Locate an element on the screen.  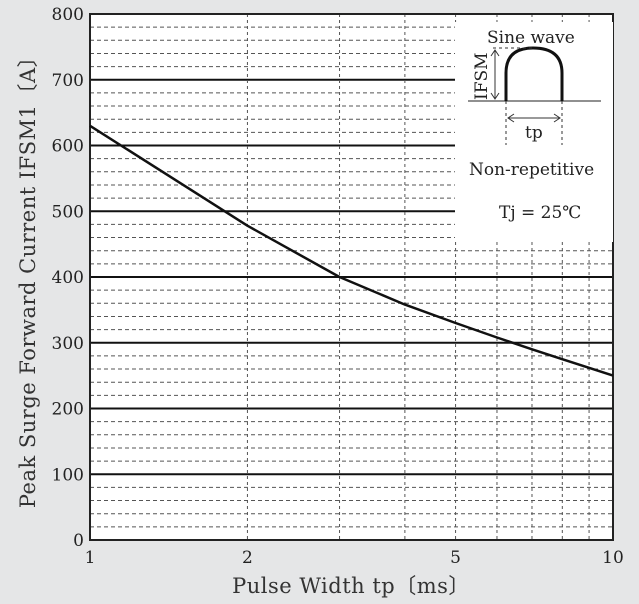
waveform-tp-label: tp is located at coordinates (534, 133).